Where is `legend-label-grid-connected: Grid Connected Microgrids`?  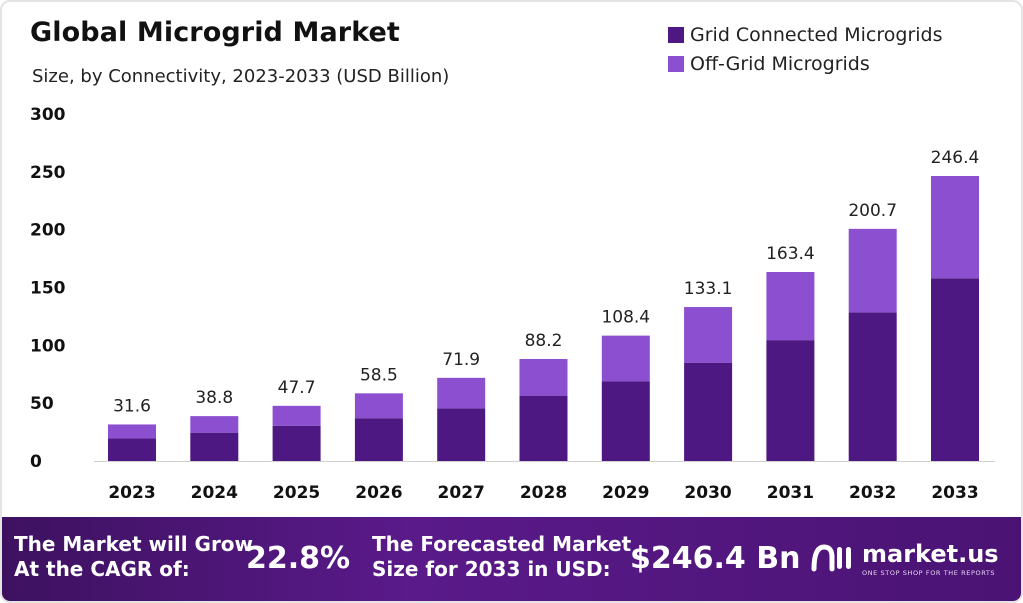 legend-label-grid-connected: Grid Connected Microgrids is located at coordinates (816, 34).